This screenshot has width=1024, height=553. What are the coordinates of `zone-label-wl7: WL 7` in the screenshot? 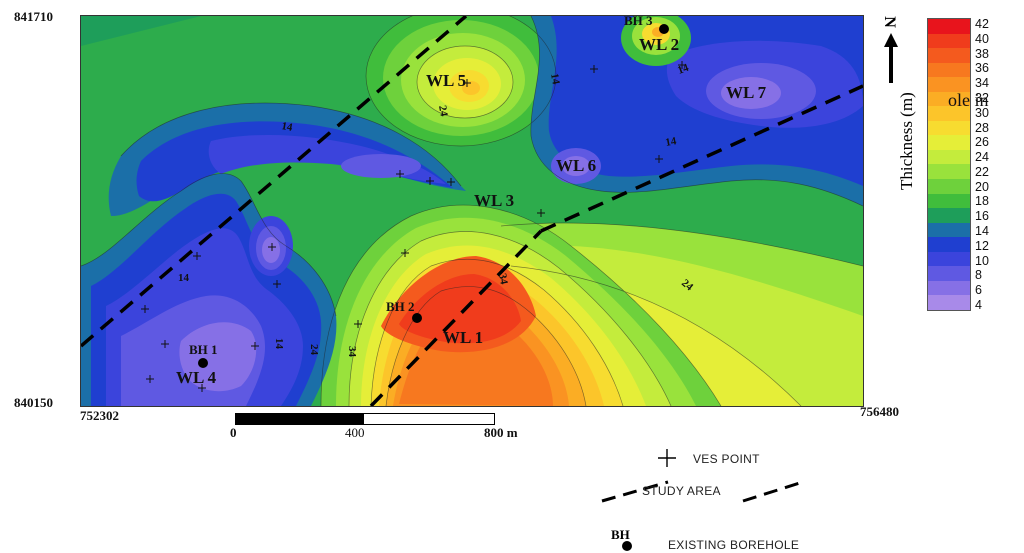 It's located at (746, 92).